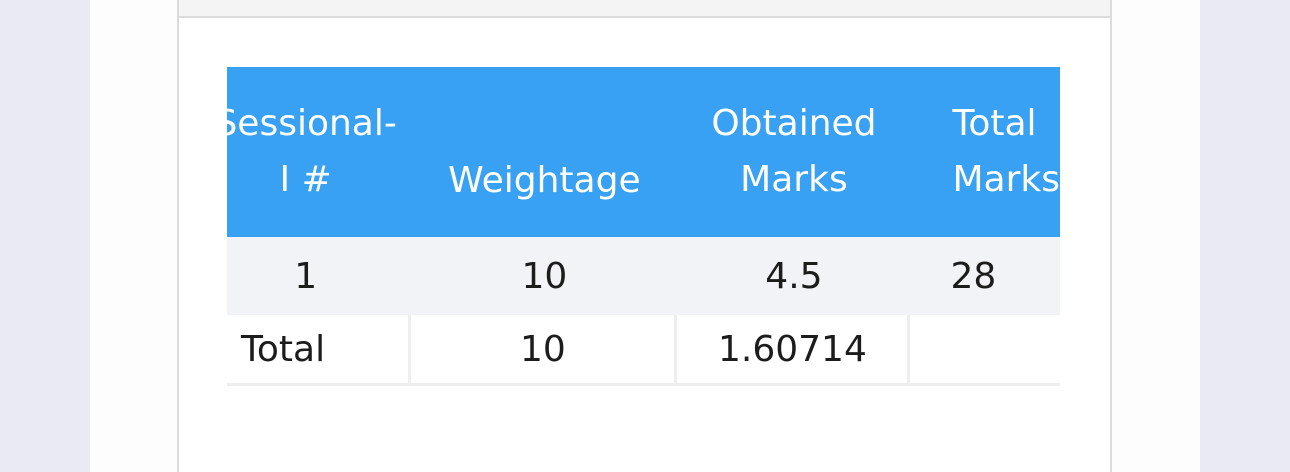 The image size is (1290, 472). What do you see at coordinates (794, 276) in the screenshot?
I see `cell-obtained-marks: 4.5` at bounding box center [794, 276].